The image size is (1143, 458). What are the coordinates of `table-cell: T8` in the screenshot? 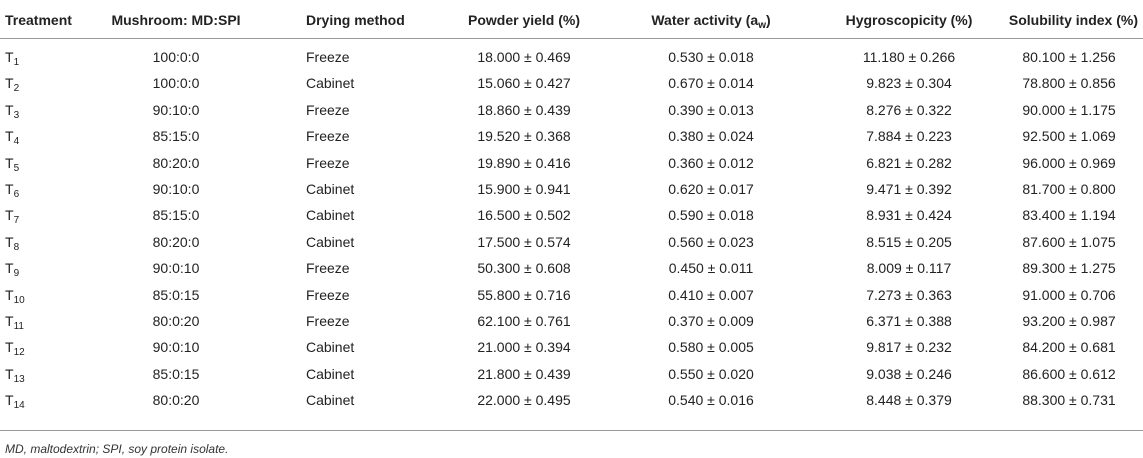 It's located at (12, 243).